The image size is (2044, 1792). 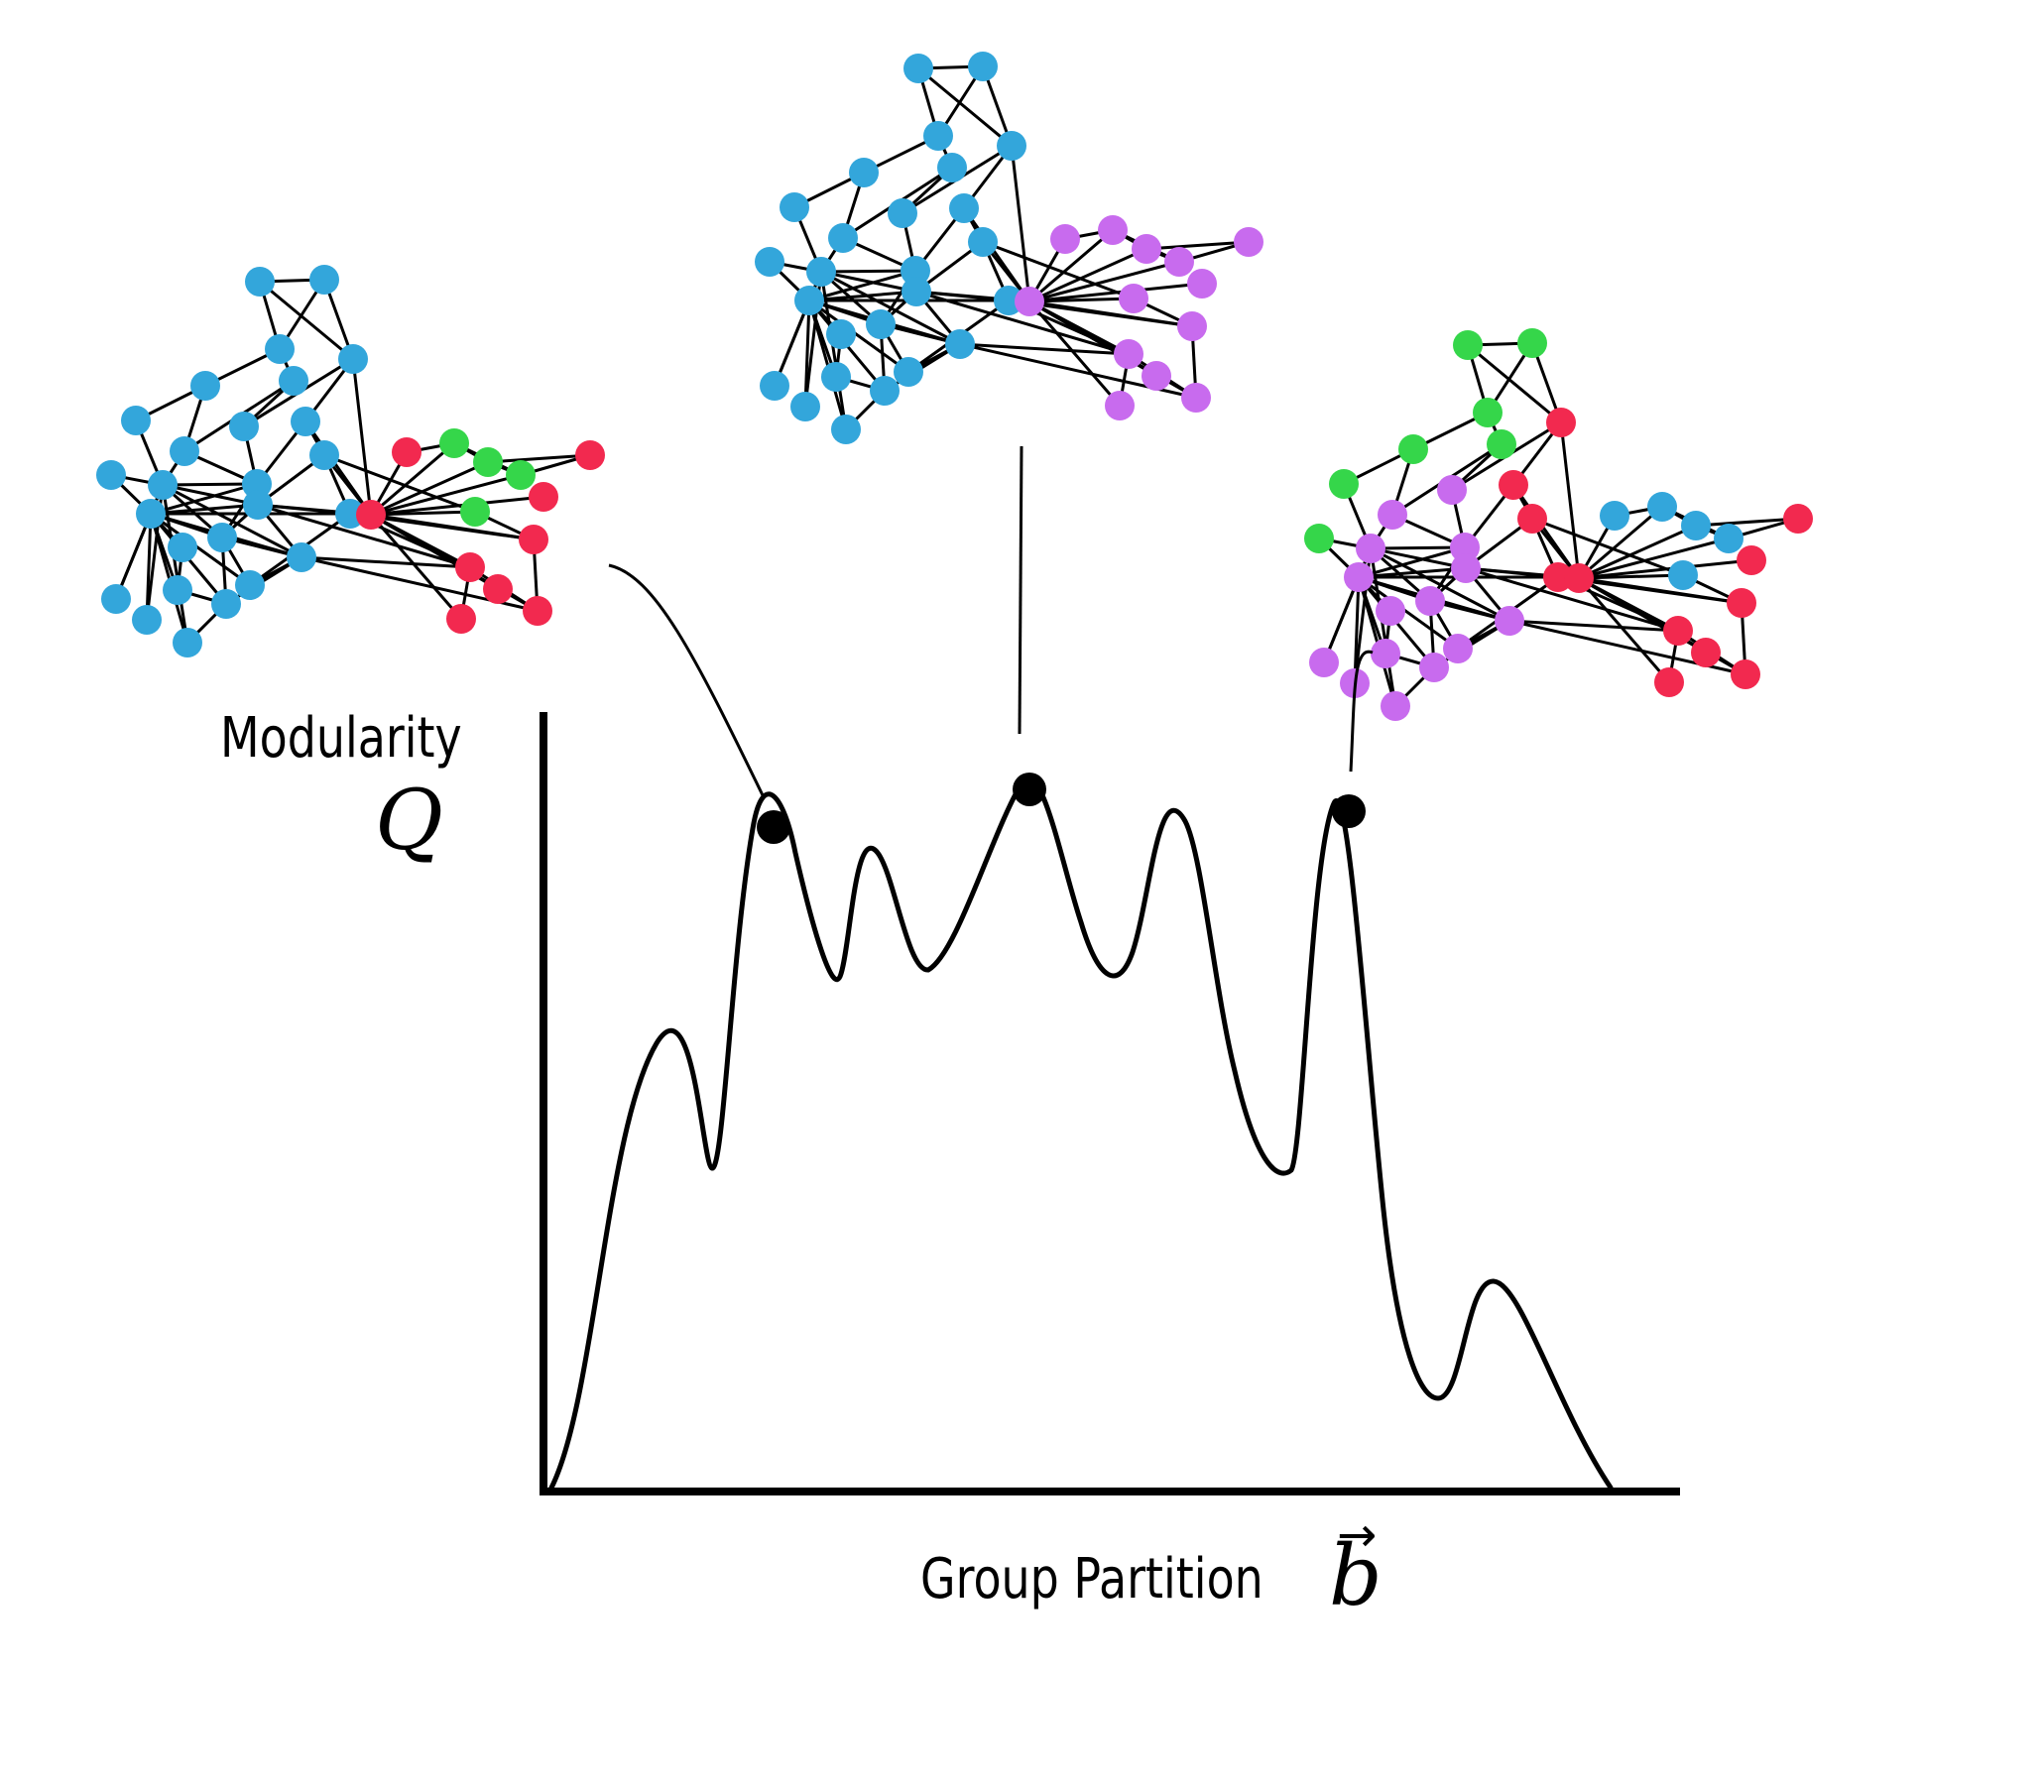 I want to click on y-axis-symbol: Q, so click(x=409, y=821).